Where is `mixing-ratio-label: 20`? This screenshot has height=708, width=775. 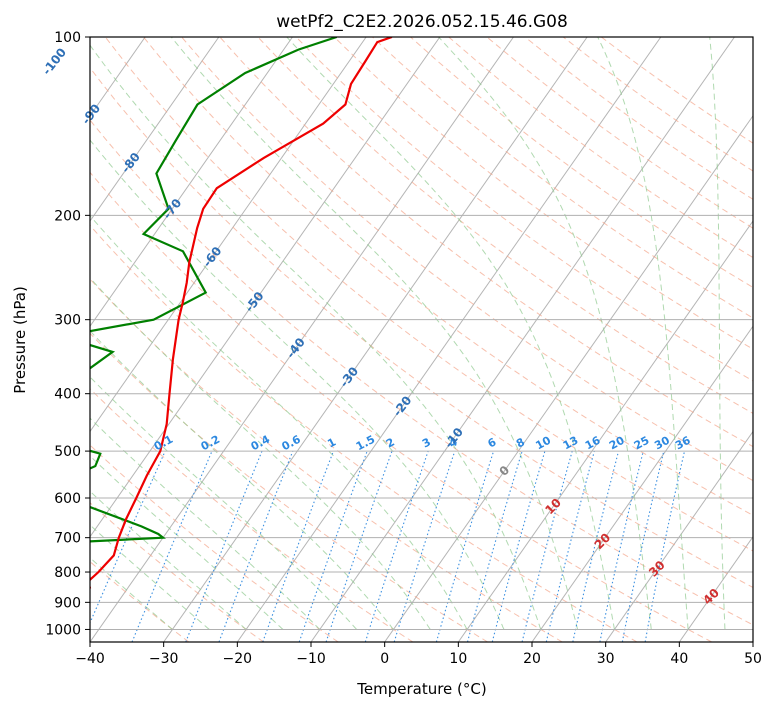
mixing-ratio-label: 20 is located at coordinates (617, 443).